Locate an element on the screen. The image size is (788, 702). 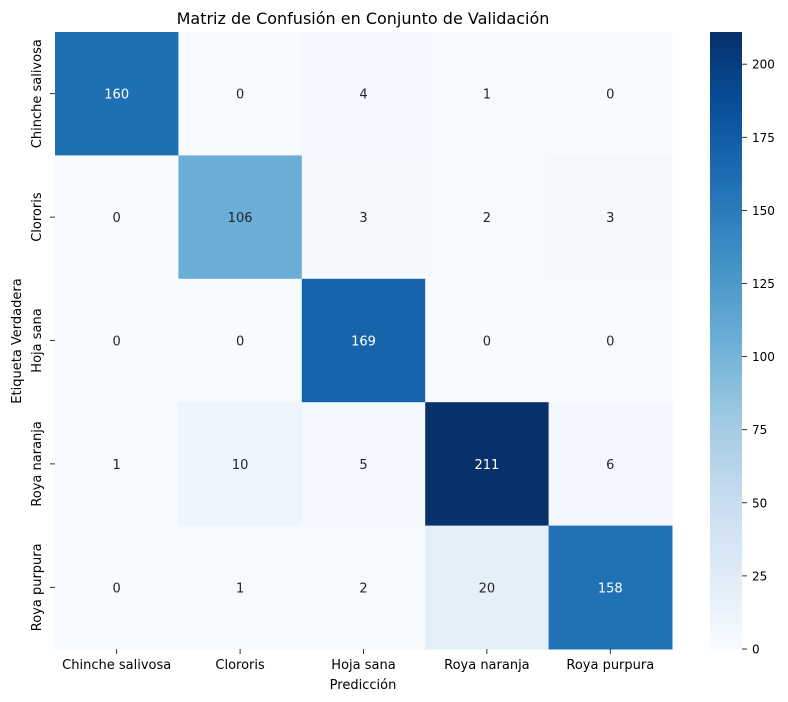
y-tick-label: Roya purpura is located at coordinates (37, 587).